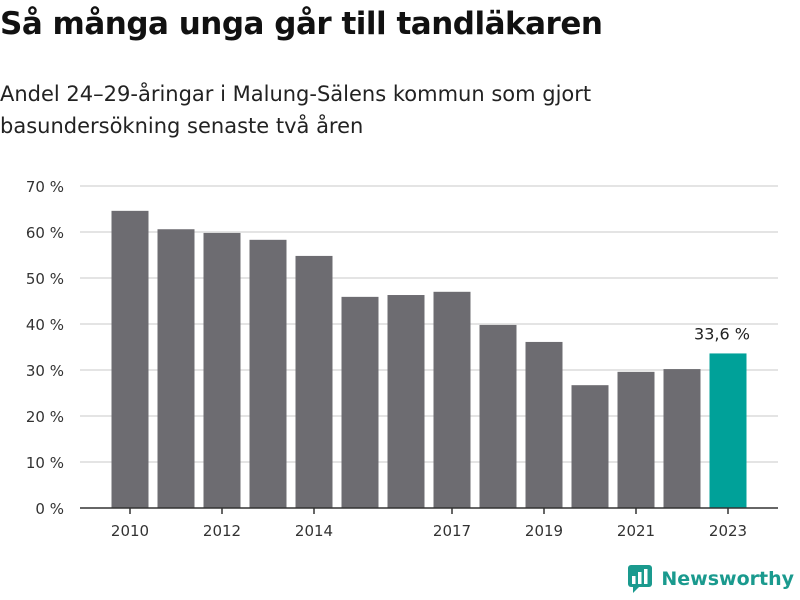 Image resolution: width=800 pixels, height=600 pixels. What do you see at coordinates (544, 531) in the screenshot?
I see `x-tick-label: 2019` at bounding box center [544, 531].